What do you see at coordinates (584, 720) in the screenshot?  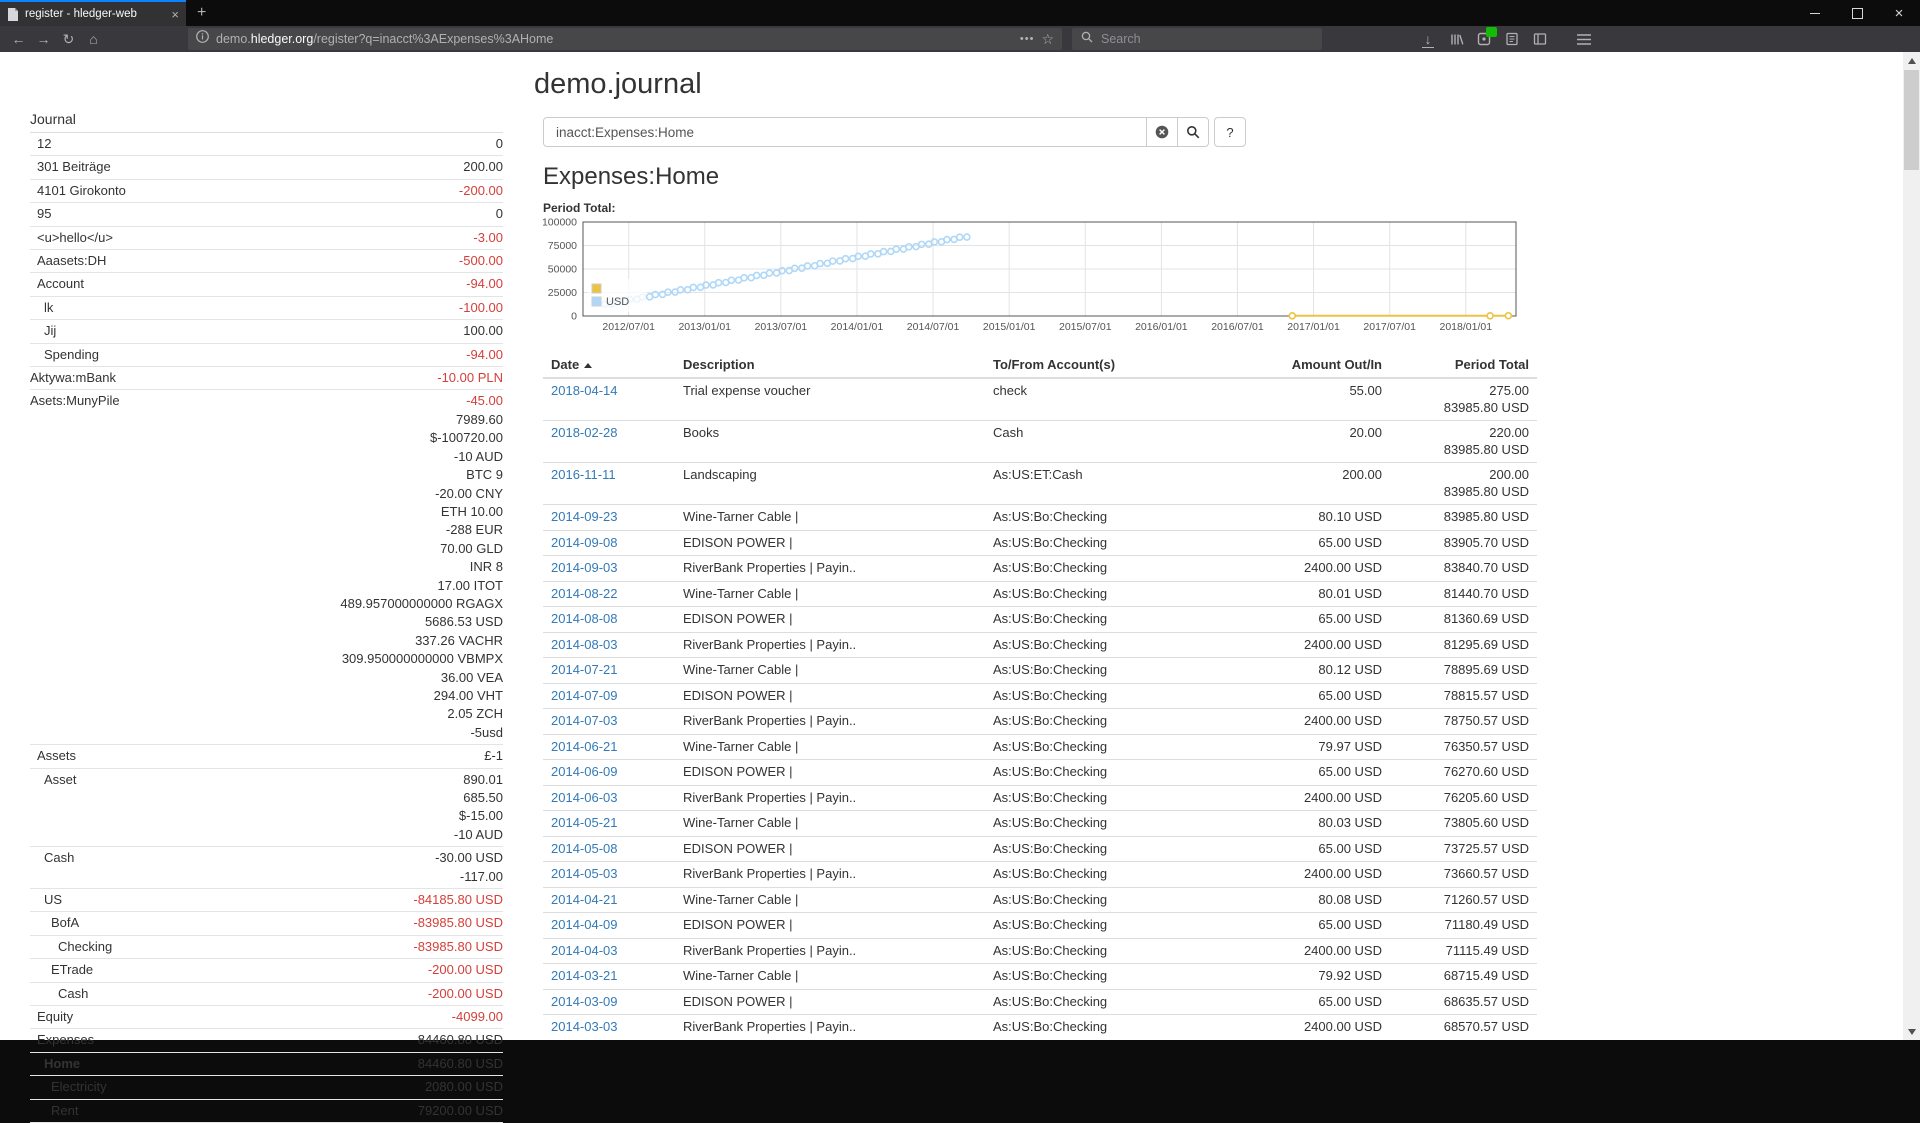 I see `date-link: 2014-07-03` at bounding box center [584, 720].